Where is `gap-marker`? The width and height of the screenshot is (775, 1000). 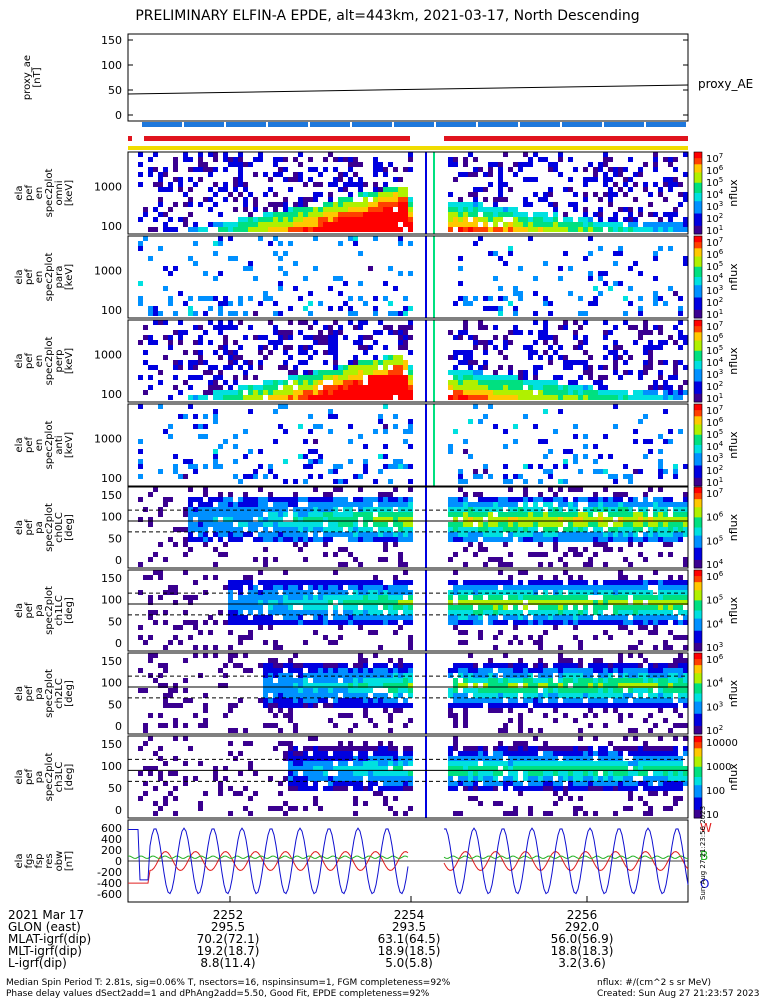 gap-marker is located at coordinates (434, 445).